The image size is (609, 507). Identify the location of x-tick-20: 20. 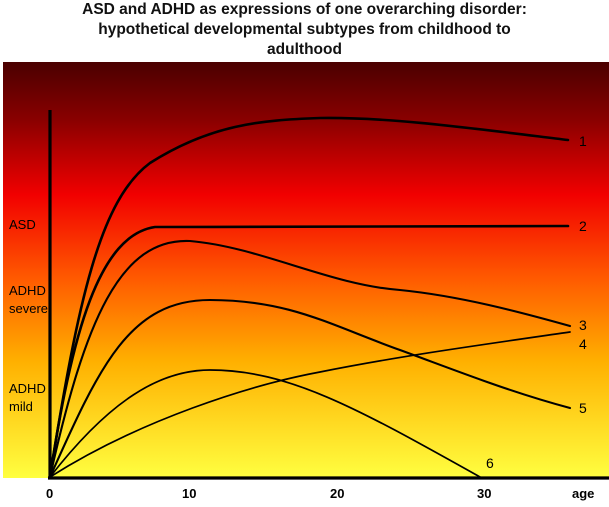
(337, 493).